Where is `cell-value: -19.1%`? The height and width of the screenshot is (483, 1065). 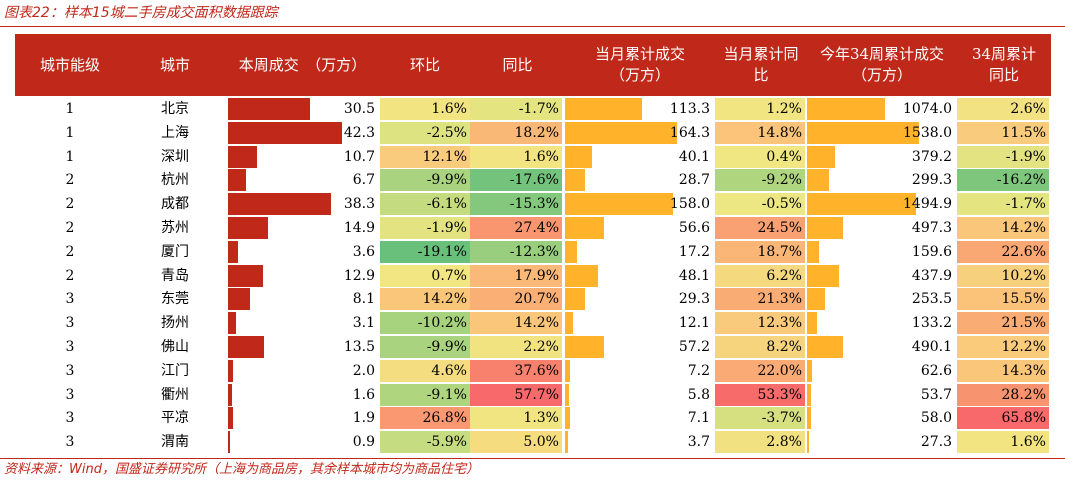
cell-value: -19.1% is located at coordinates (442, 251).